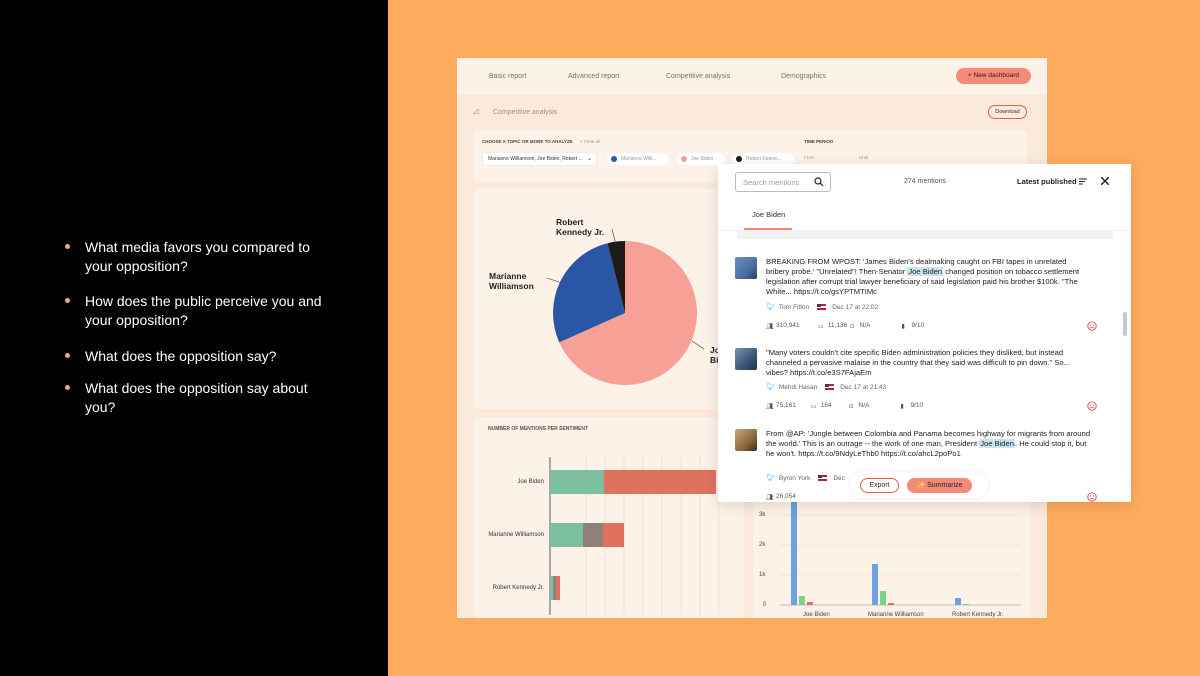 The image size is (1200, 676). I want to click on tab-advanced-report: Advanced report, so click(594, 76).